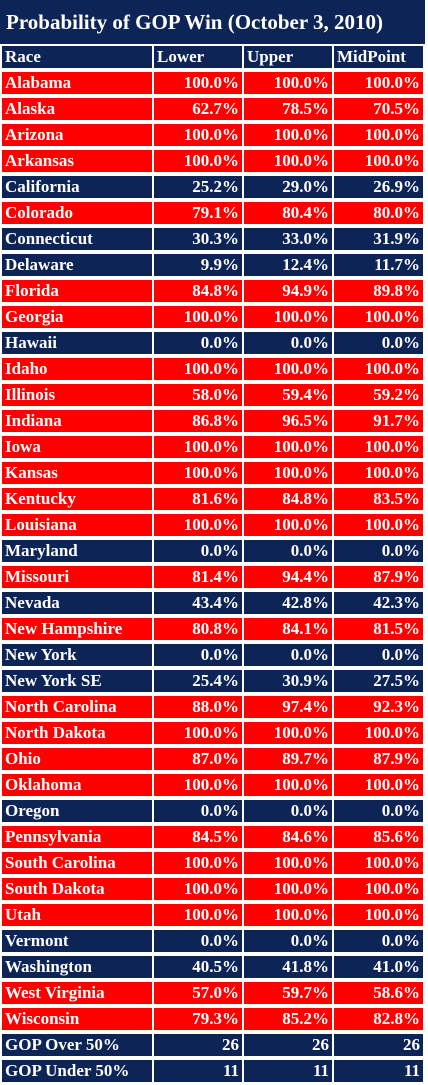  What do you see at coordinates (212, 499) in the screenshot?
I see `table-row: Kentucky 81.6% 84.8% 83.5%` at bounding box center [212, 499].